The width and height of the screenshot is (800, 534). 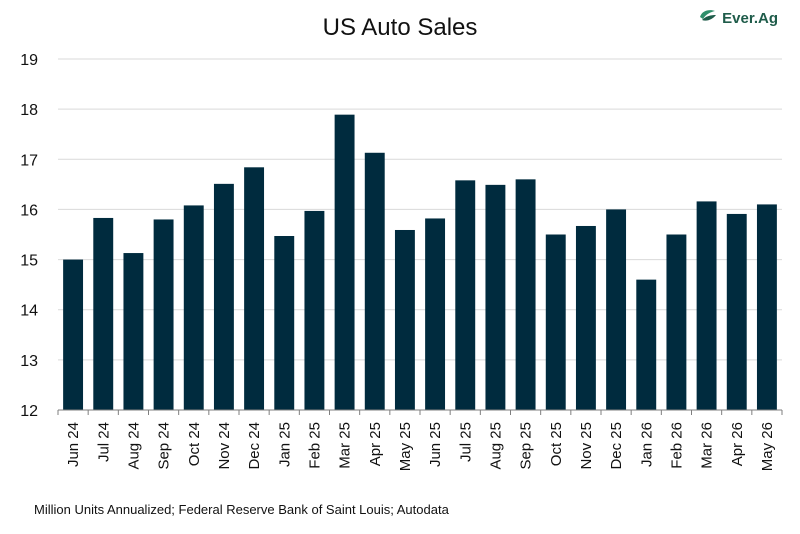 I want to click on y-tick-label: 16, so click(x=29, y=210).